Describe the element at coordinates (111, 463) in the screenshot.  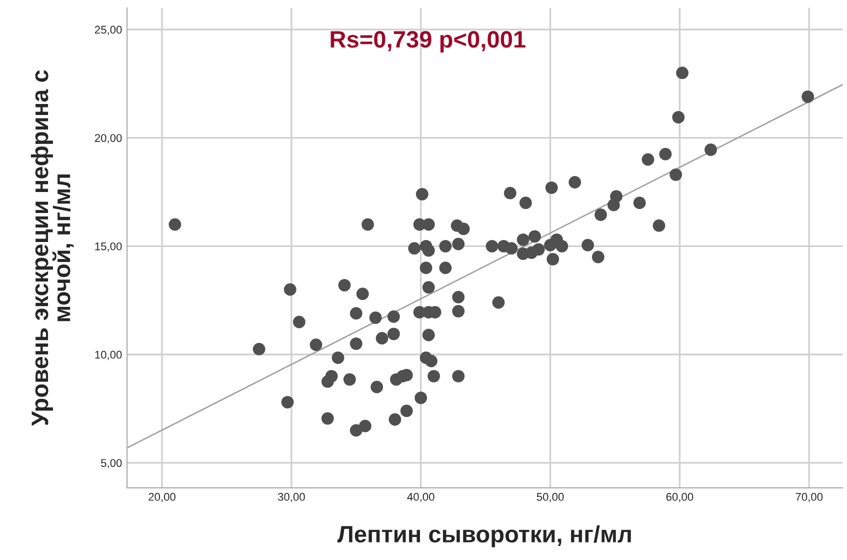
I see `y-tick-label: 5,00` at that location.